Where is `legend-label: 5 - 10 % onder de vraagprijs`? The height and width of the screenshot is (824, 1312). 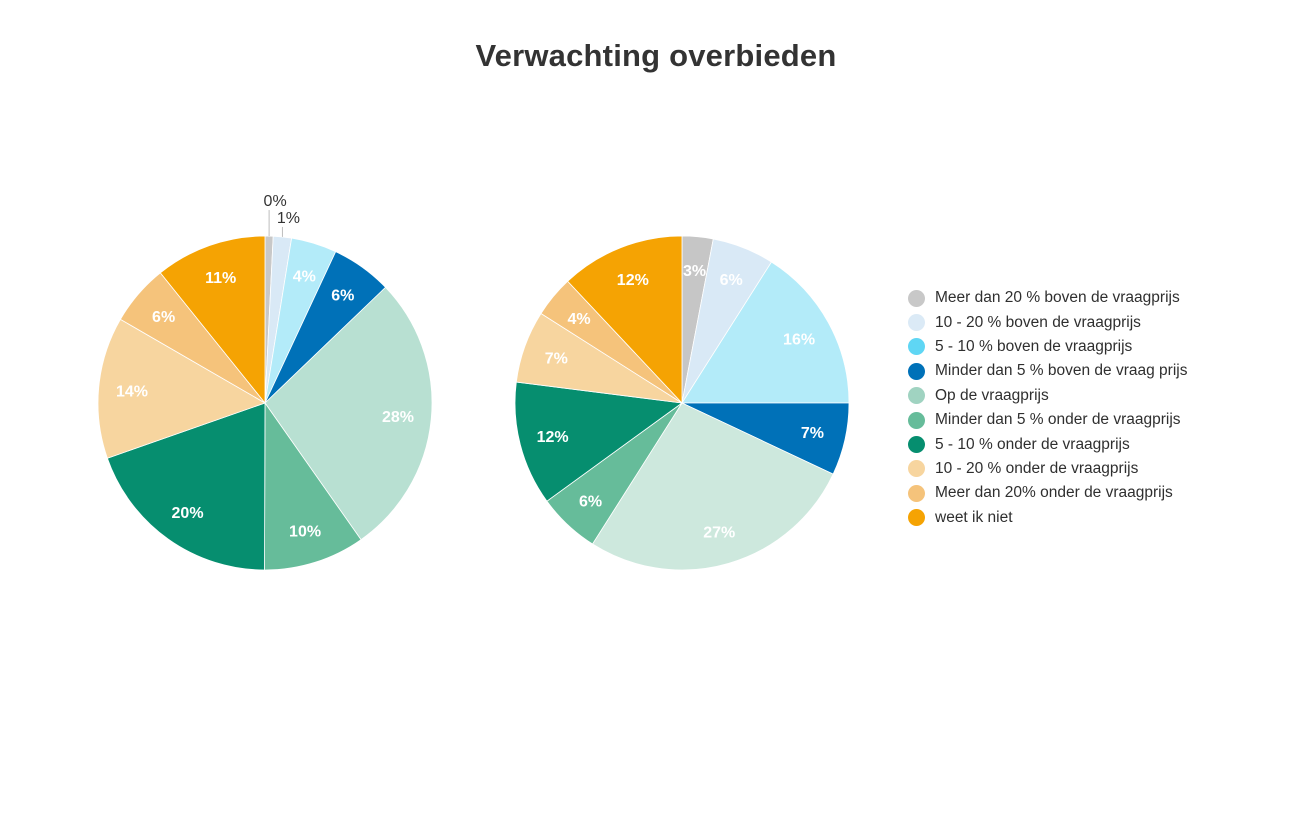
legend-label: 5 - 10 % onder de vraagprijs is located at coordinates (1032, 444).